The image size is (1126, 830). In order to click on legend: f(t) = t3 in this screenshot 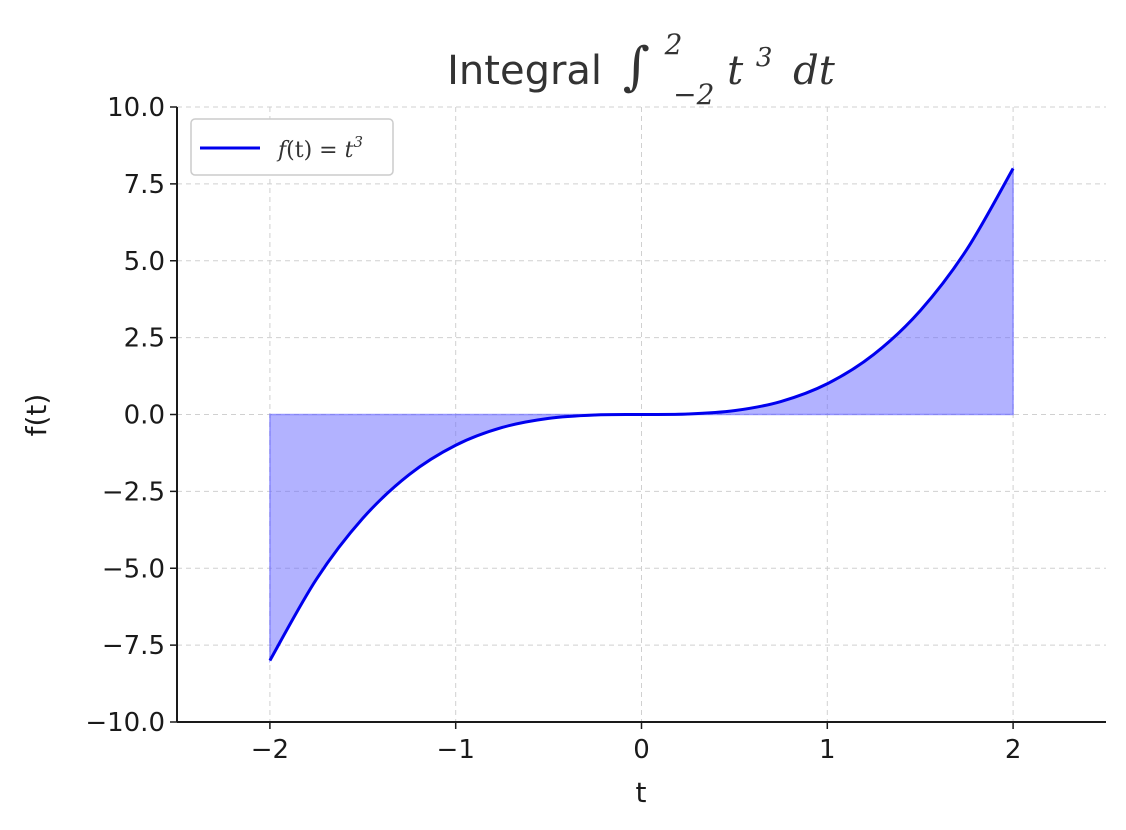, I will do `click(292, 147)`.